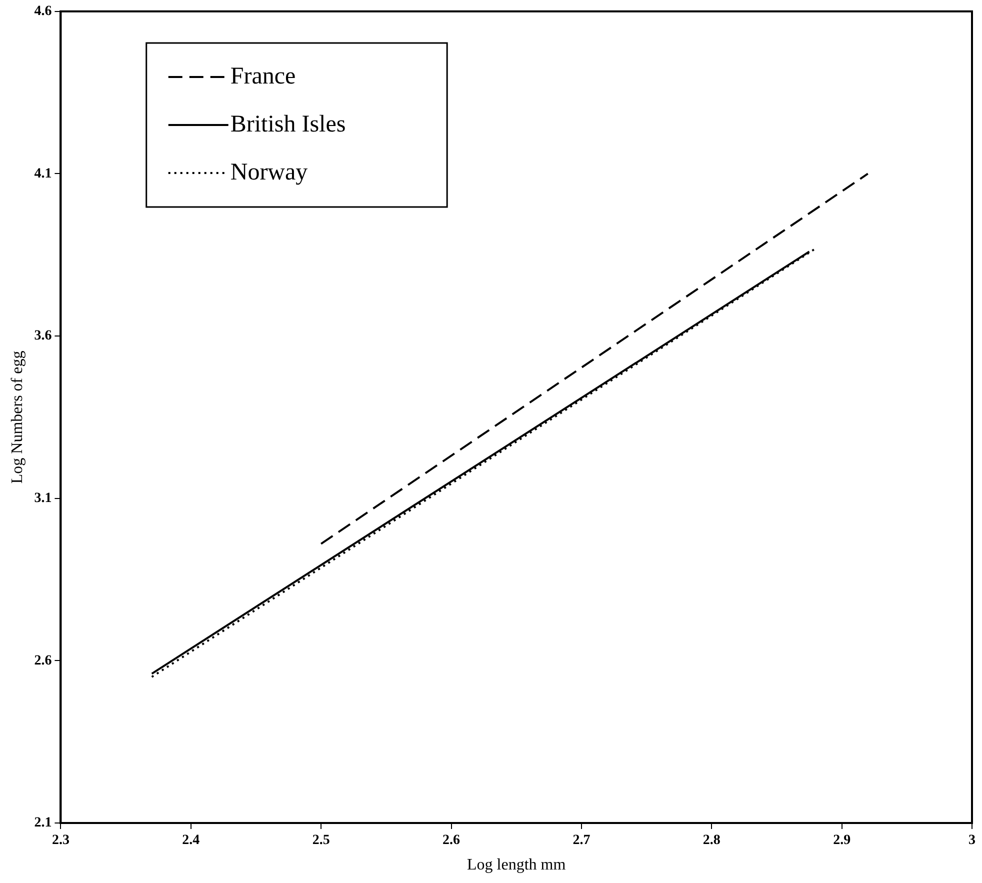 This screenshot has width=982, height=883. Describe the element at coordinates (43, 823) in the screenshot. I see `y-tick-label: 2.1` at that location.